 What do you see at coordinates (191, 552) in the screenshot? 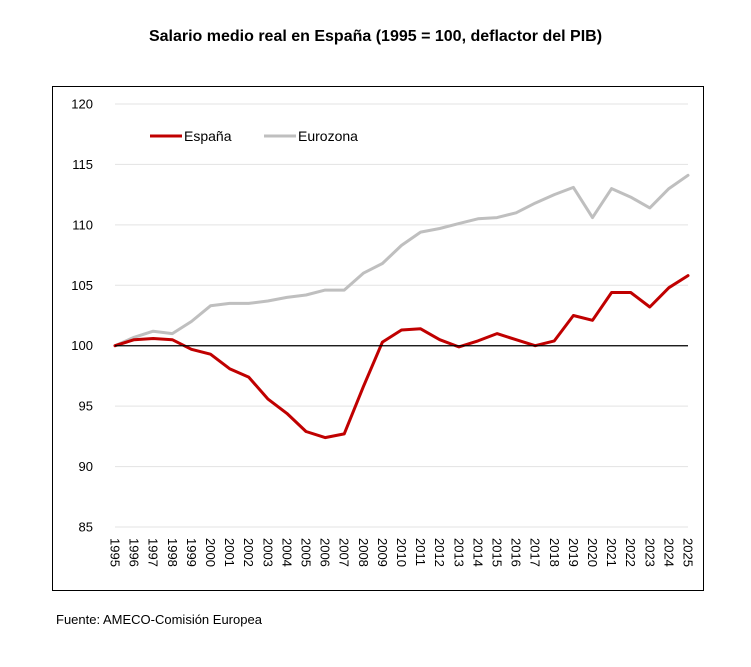
I see `x-tick-label: 1999` at bounding box center [191, 552].